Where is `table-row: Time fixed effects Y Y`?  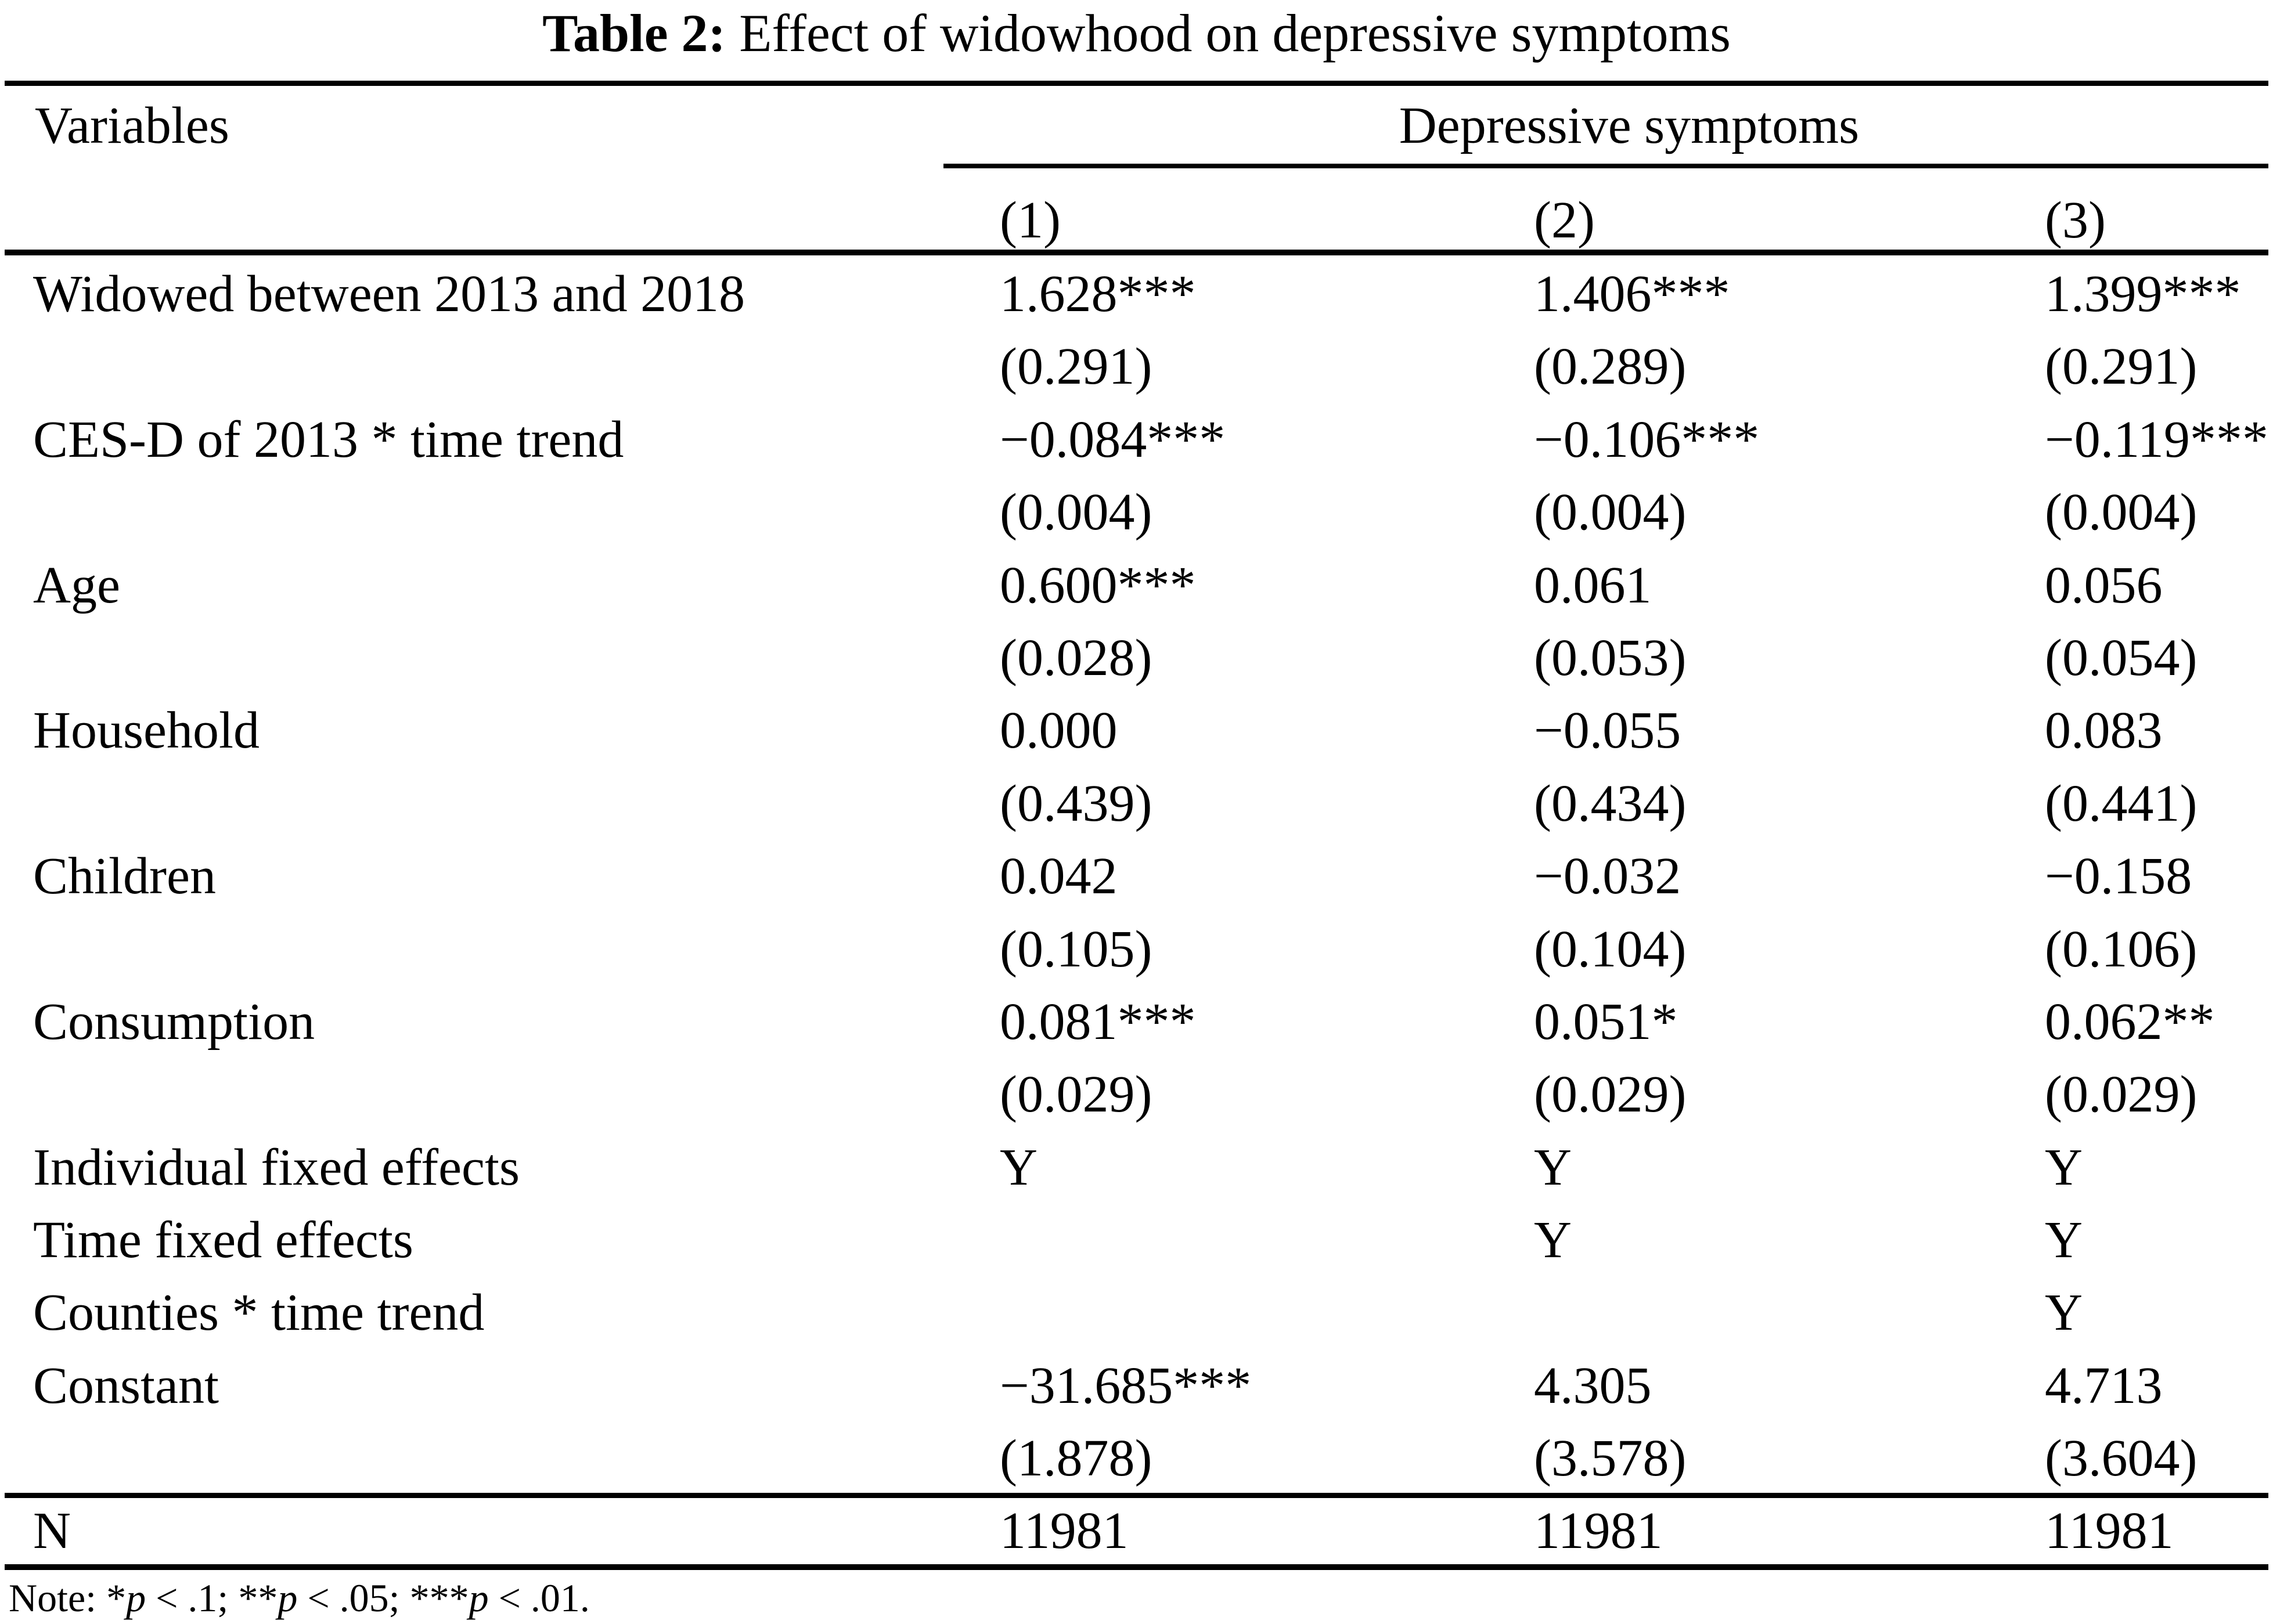
table-row: Time fixed effects Y Y is located at coordinates (1136, 1240).